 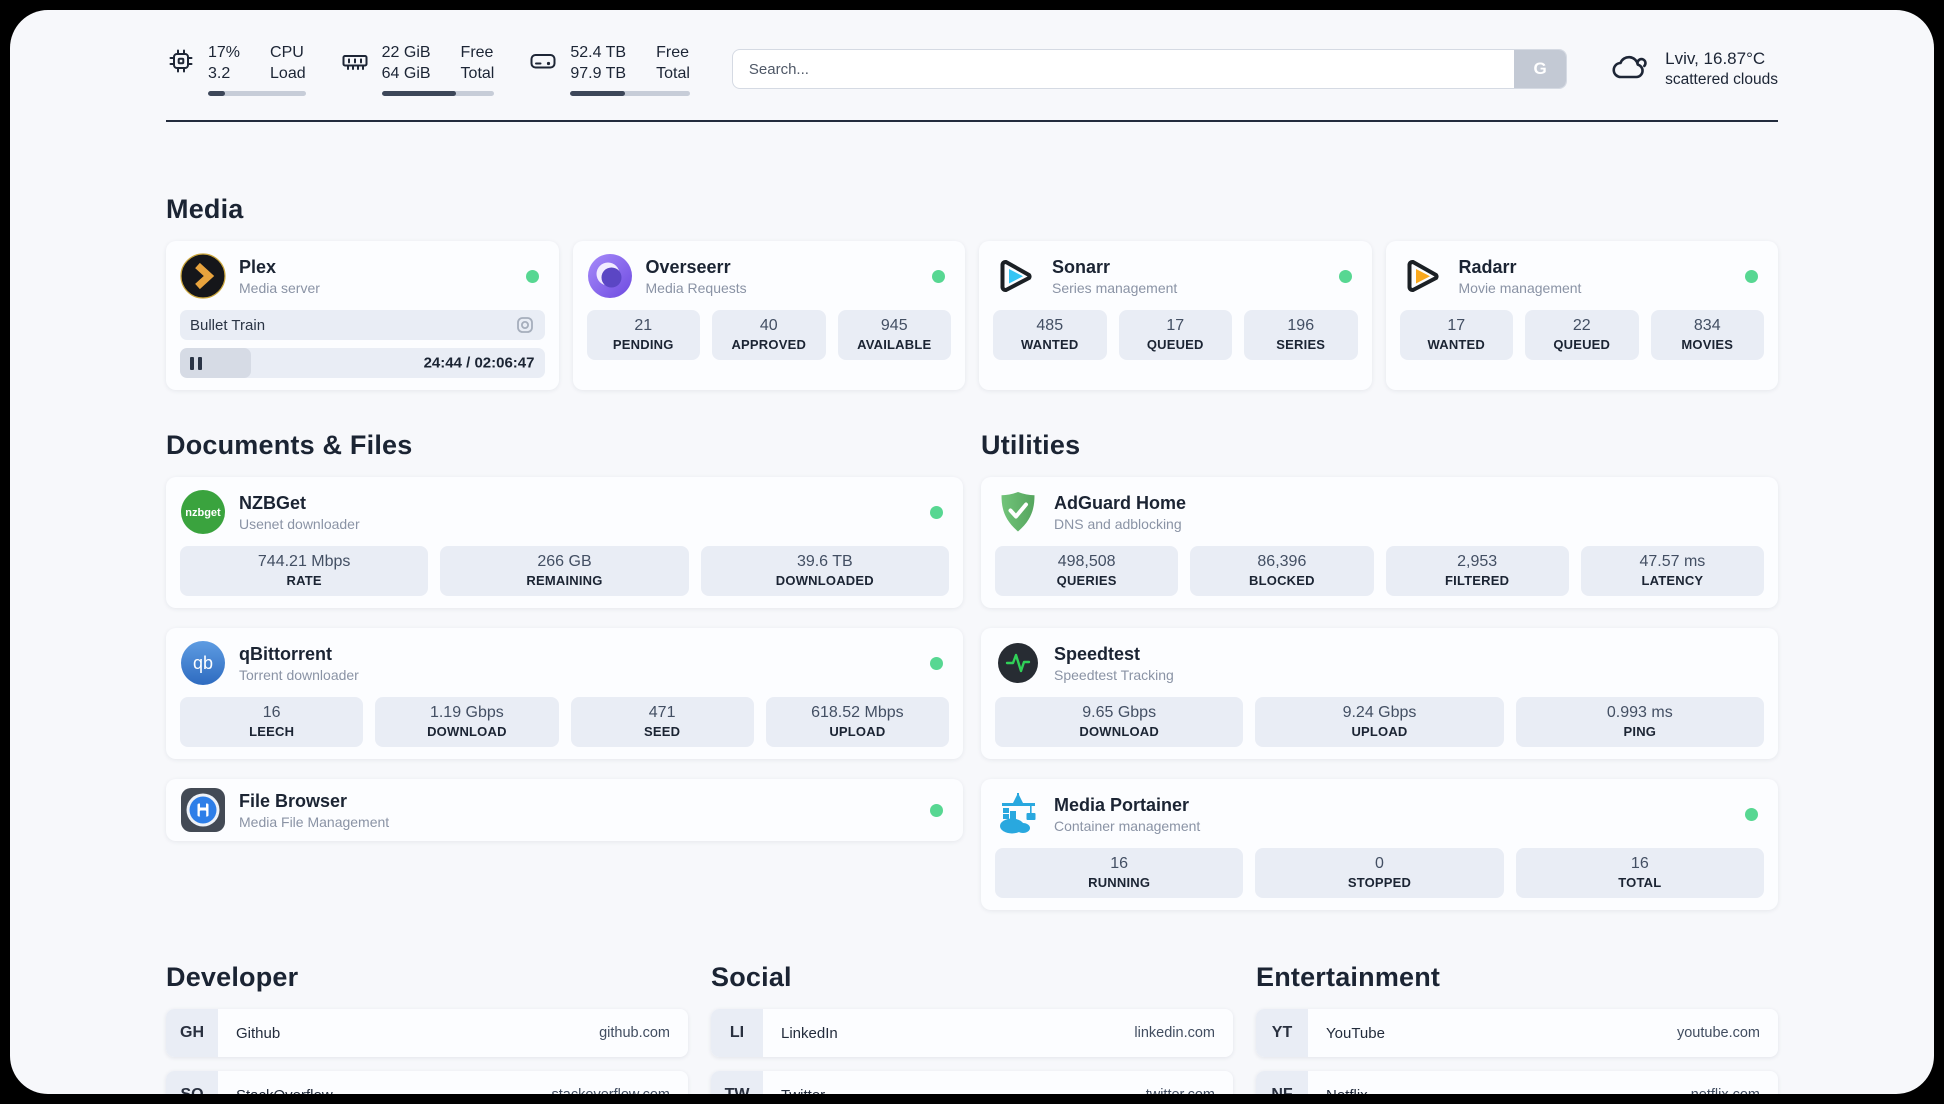 I want to click on playback-time: 24:44 / 02:06:47, so click(x=479, y=363).